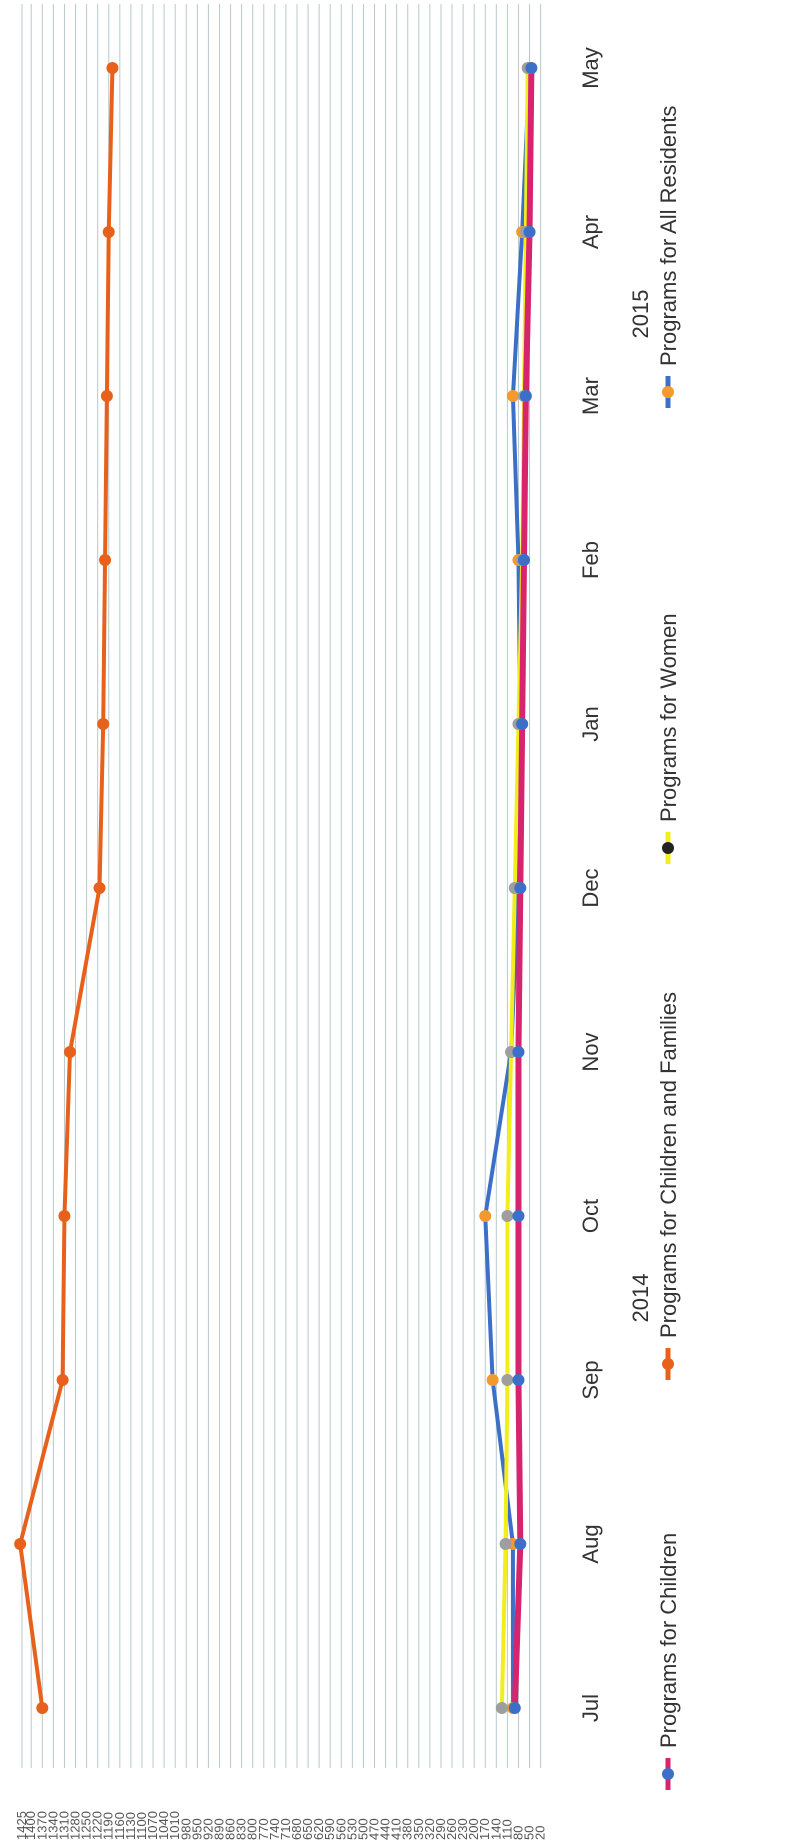 This screenshot has height=1846, width=806. Describe the element at coordinates (196, 1829) in the screenshot. I see `y-tick-label: 950` at that location.